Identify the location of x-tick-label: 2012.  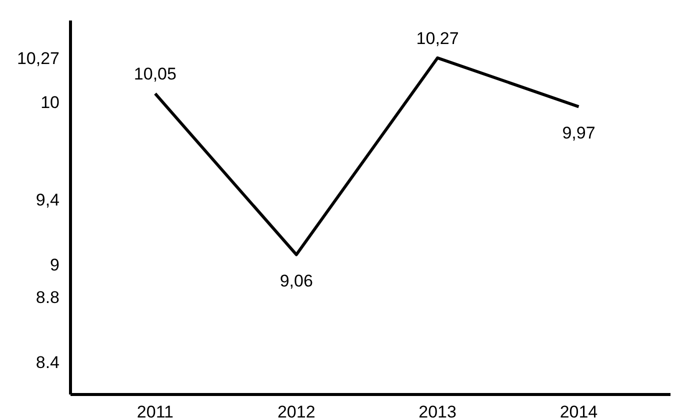
(296, 411).